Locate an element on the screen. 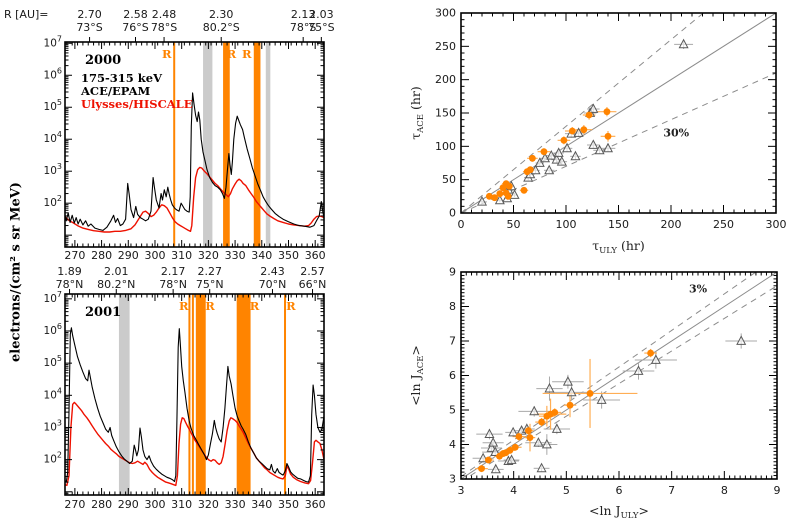  y-tick-label: 9 is located at coordinates (452, 272).